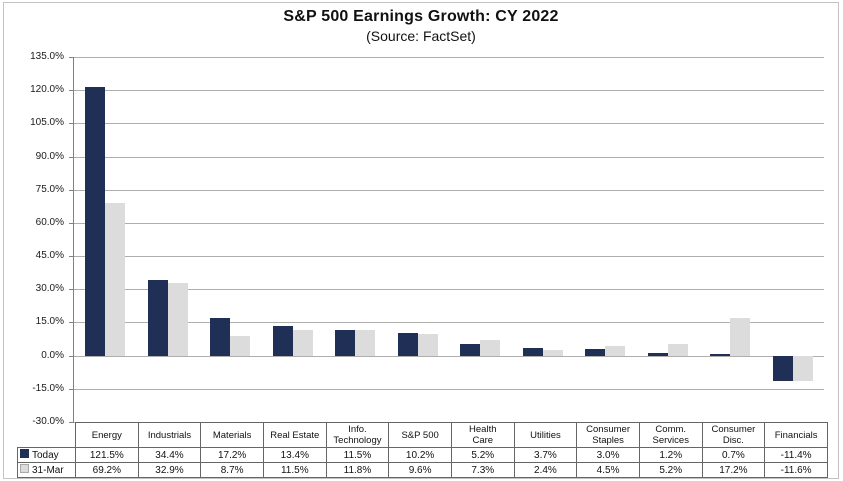 The image size is (843, 481). What do you see at coordinates (733, 455) in the screenshot?
I see `value-cell: 0.7%` at bounding box center [733, 455].